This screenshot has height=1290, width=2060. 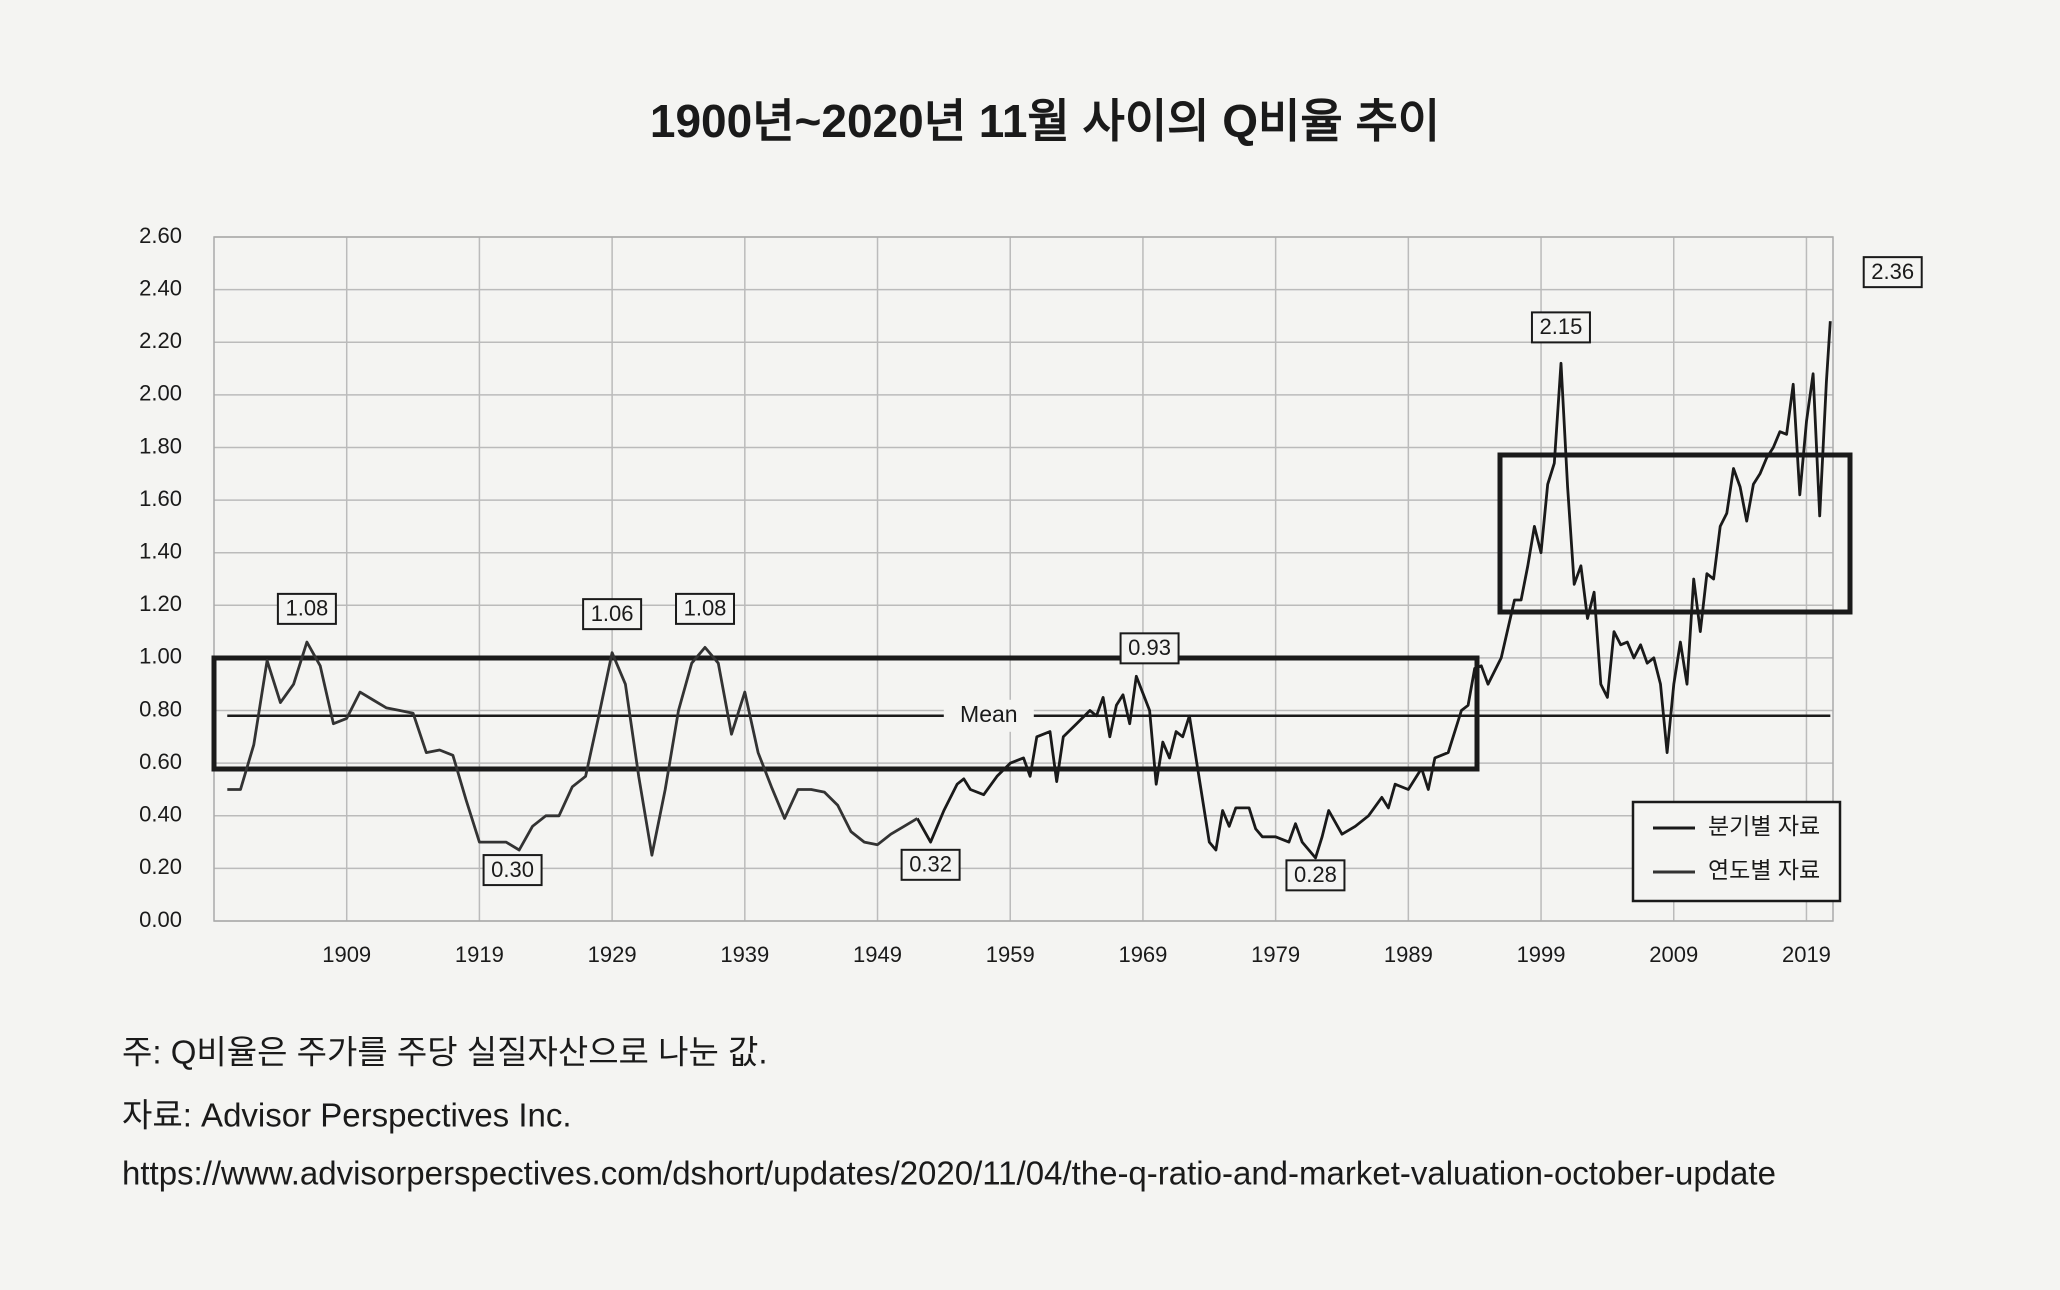 What do you see at coordinates (1275, 954) in the screenshot?
I see `x-tick-label: 1979` at bounding box center [1275, 954].